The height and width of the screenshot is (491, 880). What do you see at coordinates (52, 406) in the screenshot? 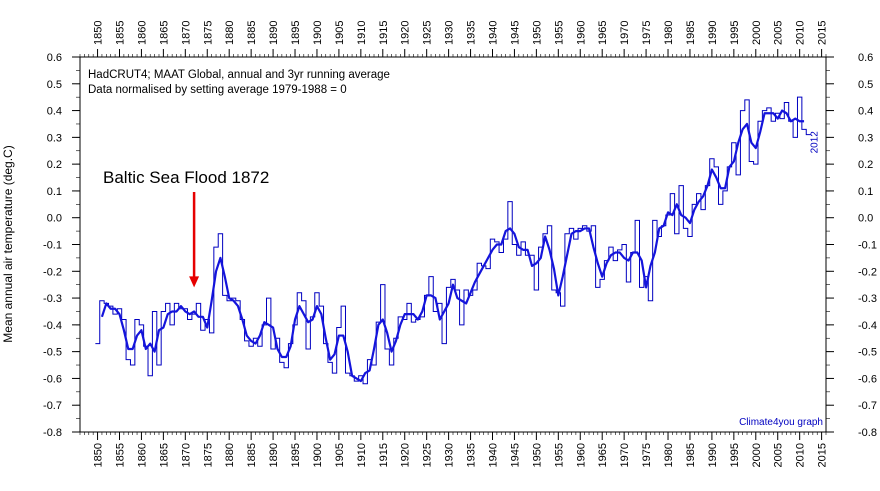
I see `y-tick-label-left: -0.7` at bounding box center [52, 406].